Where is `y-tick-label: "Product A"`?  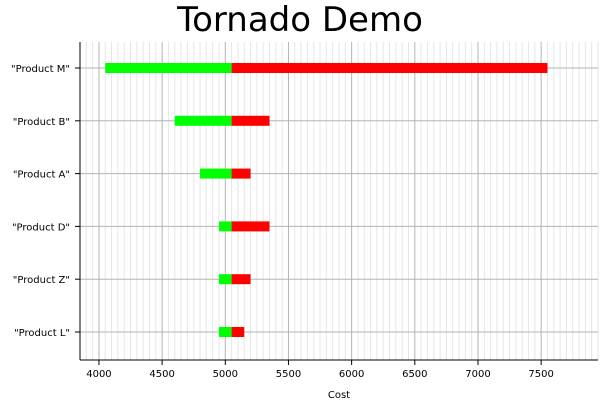 y-tick-label: "Product A" is located at coordinates (41, 175).